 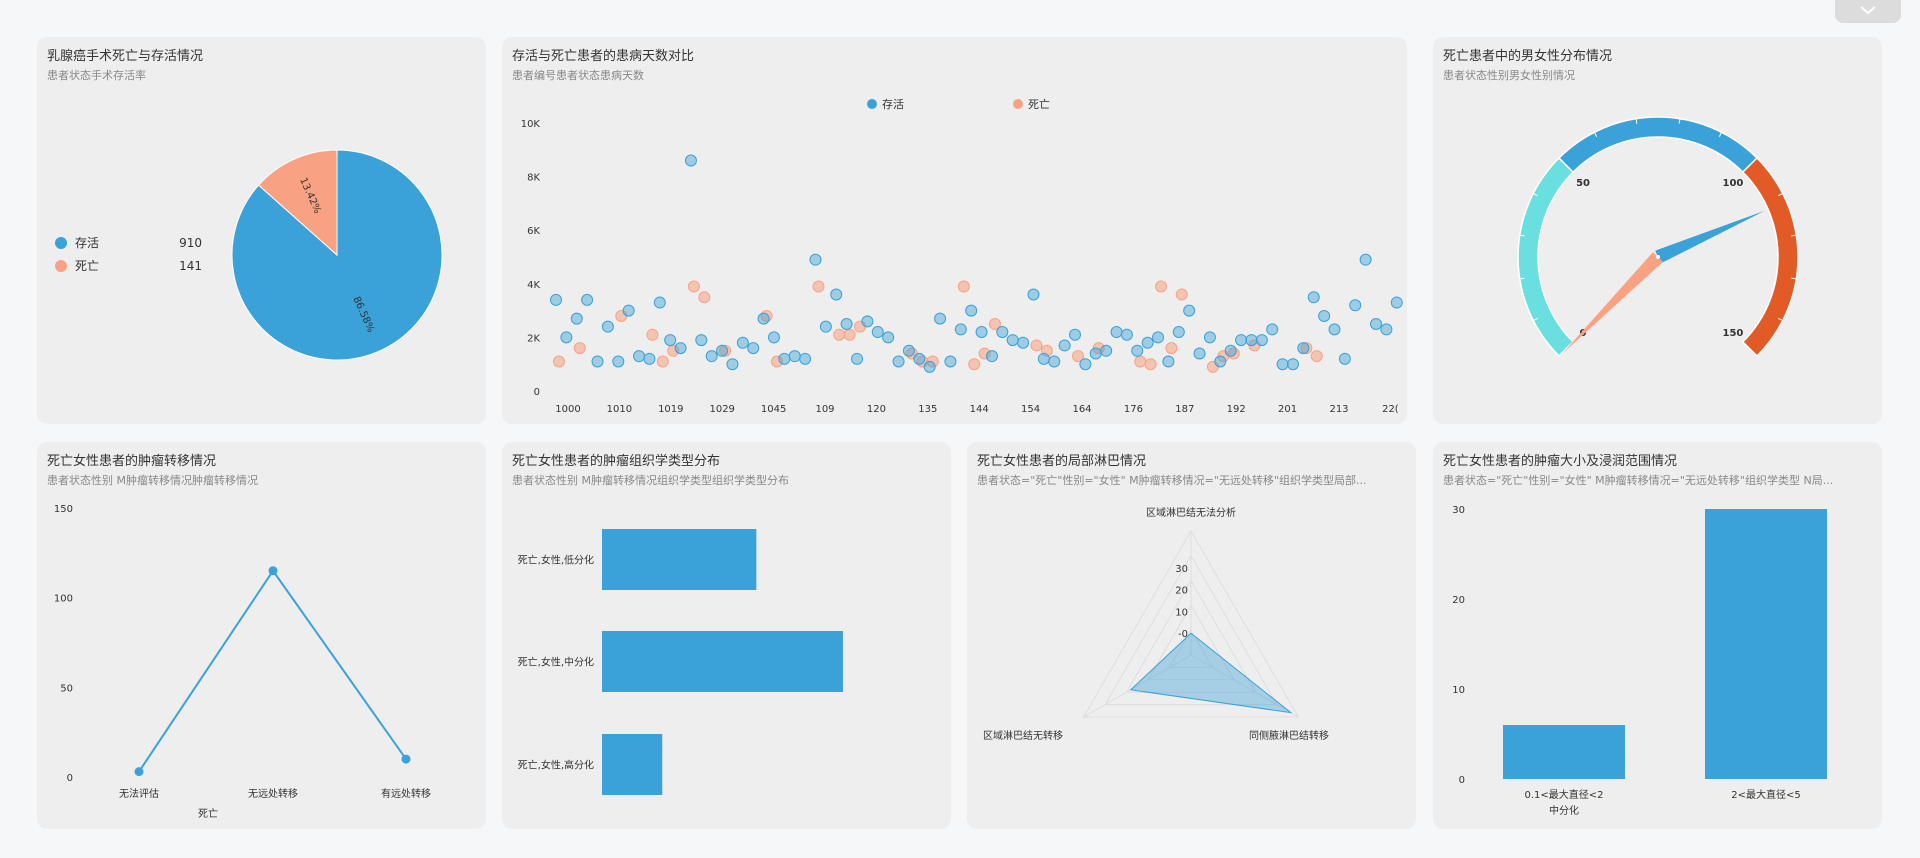 I want to click on x-tick-label: 2<最大直径<5, so click(x=1765, y=794).